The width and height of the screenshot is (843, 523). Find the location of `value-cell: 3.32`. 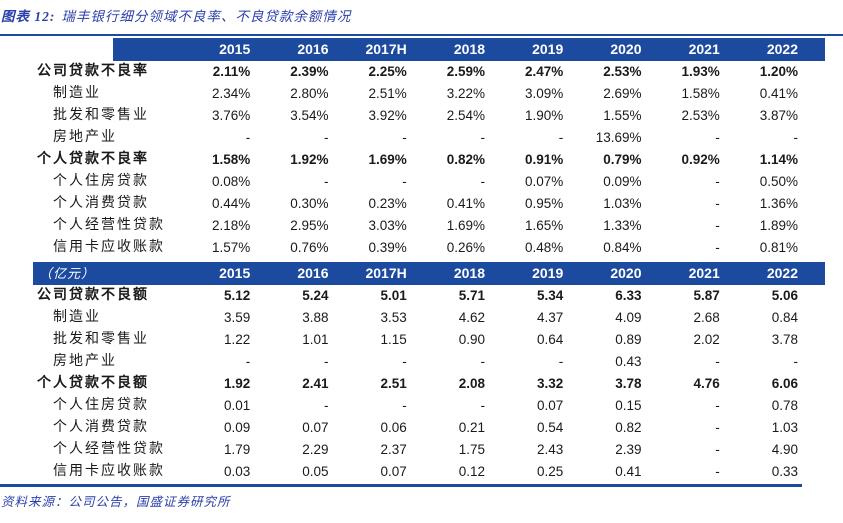

value-cell: 3.32 is located at coordinates (550, 383).